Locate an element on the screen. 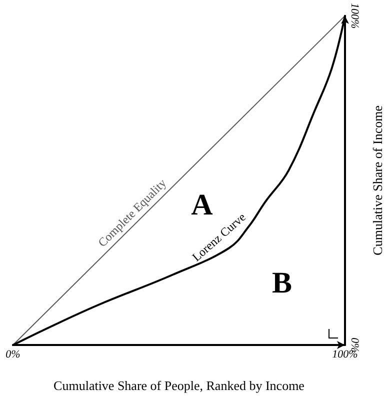 The width and height of the screenshot is (392, 397). y-axis-title: Cumulative Share of Income is located at coordinates (377, 180).